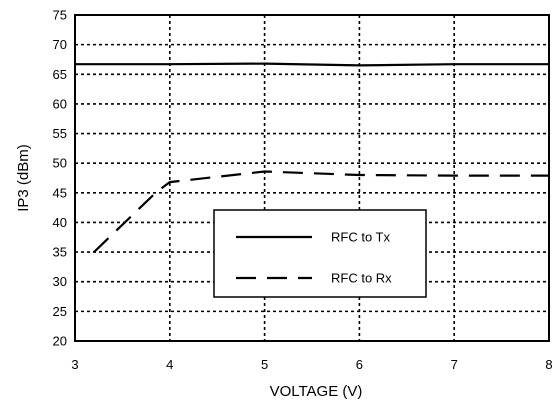 This screenshot has width=553, height=406. I want to click on x-axis-title: VOLTAGE (V), so click(316, 391).